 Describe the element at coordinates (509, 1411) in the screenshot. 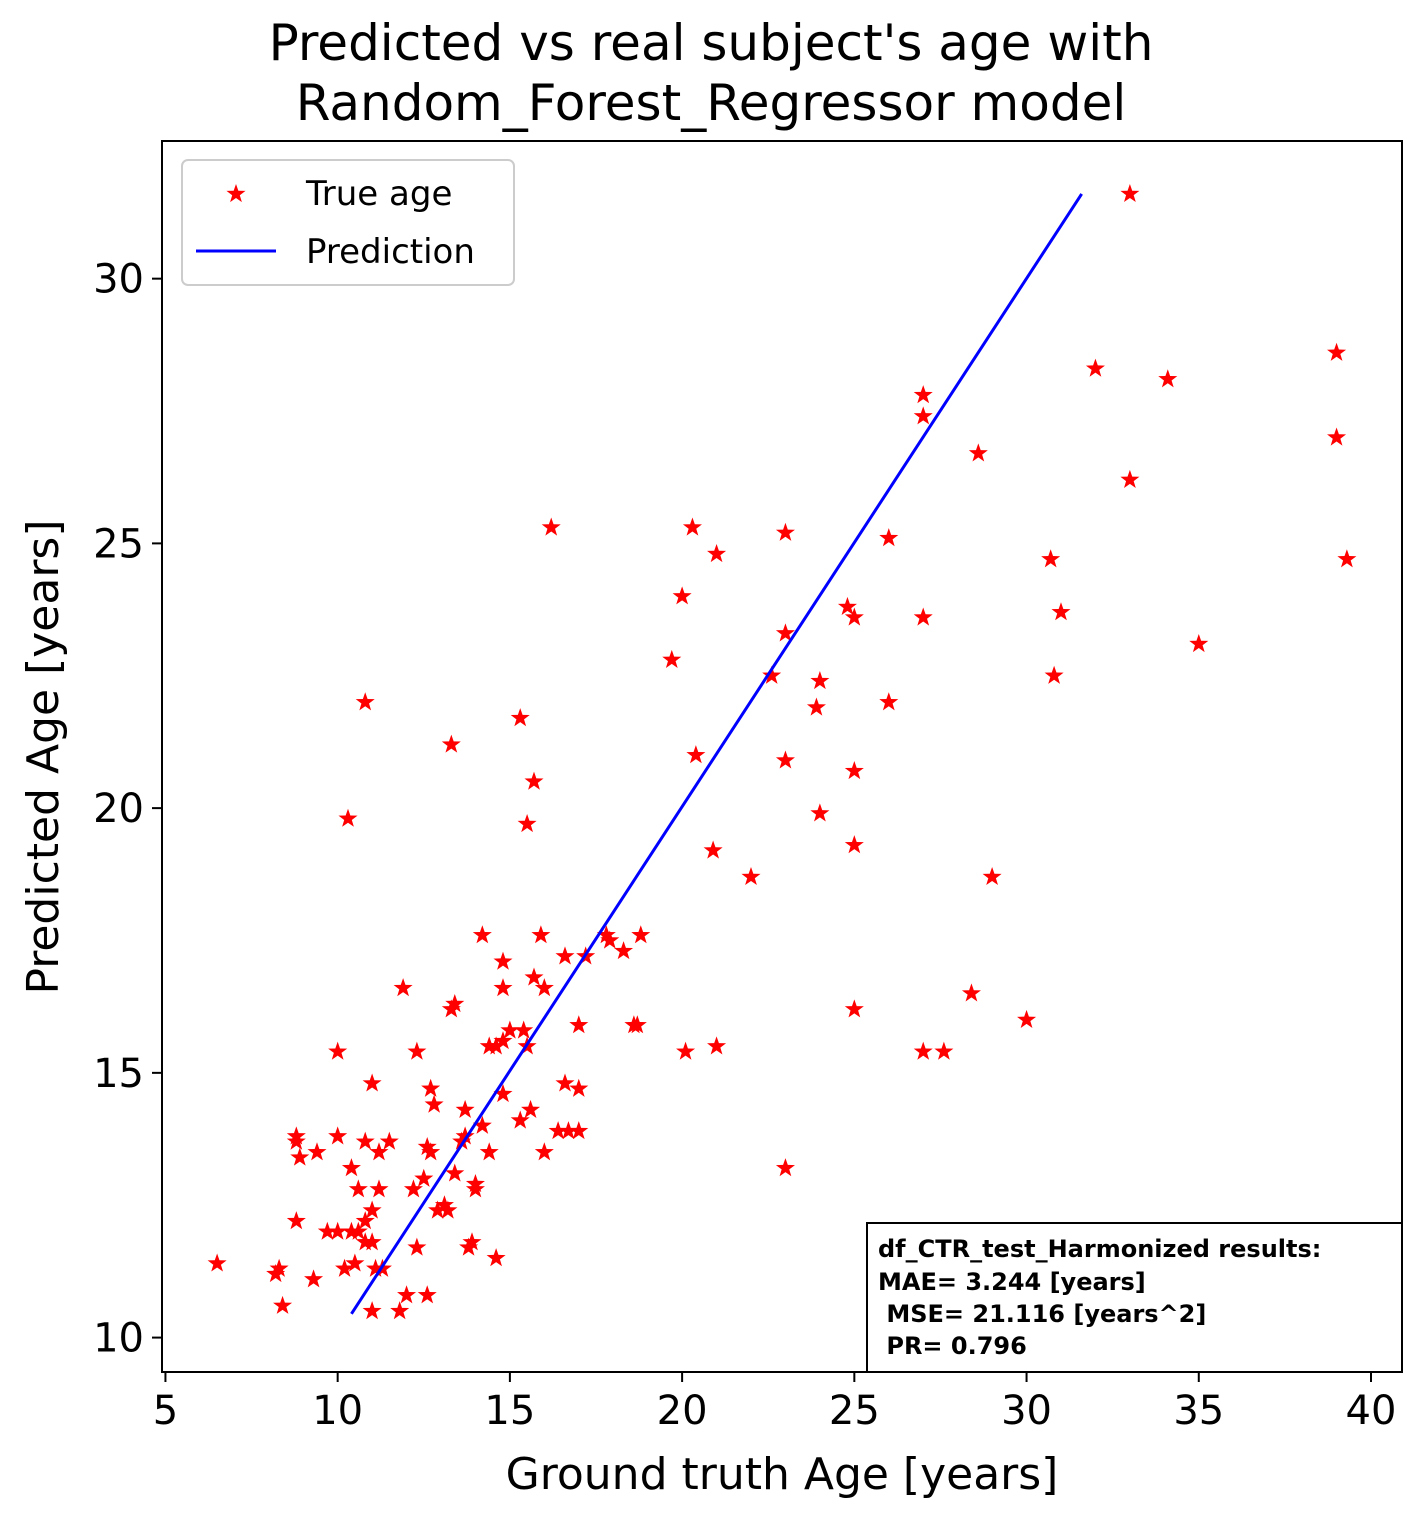

I see `x-tick-label: 15` at that location.